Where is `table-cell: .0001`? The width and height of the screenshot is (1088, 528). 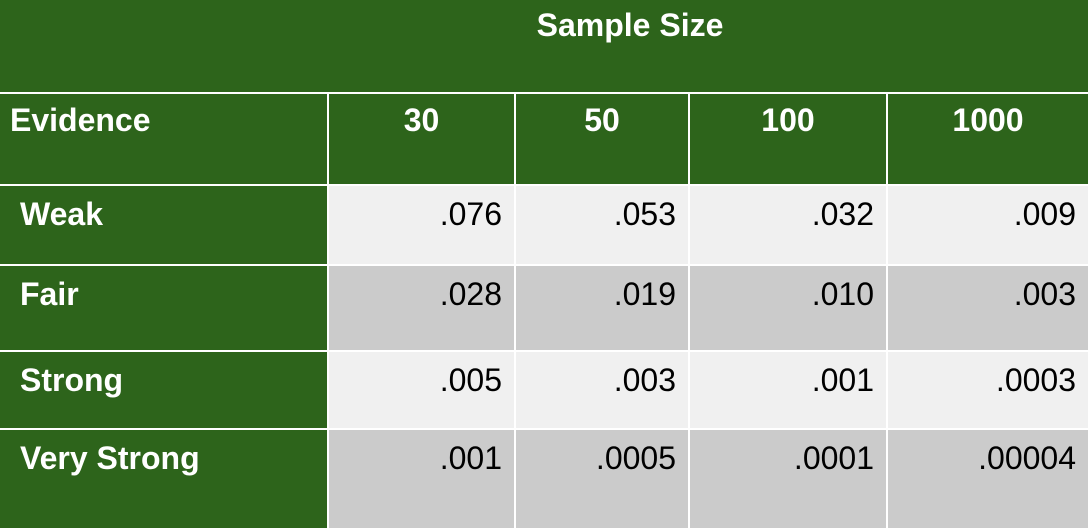
table-cell: .0001 is located at coordinates (788, 479).